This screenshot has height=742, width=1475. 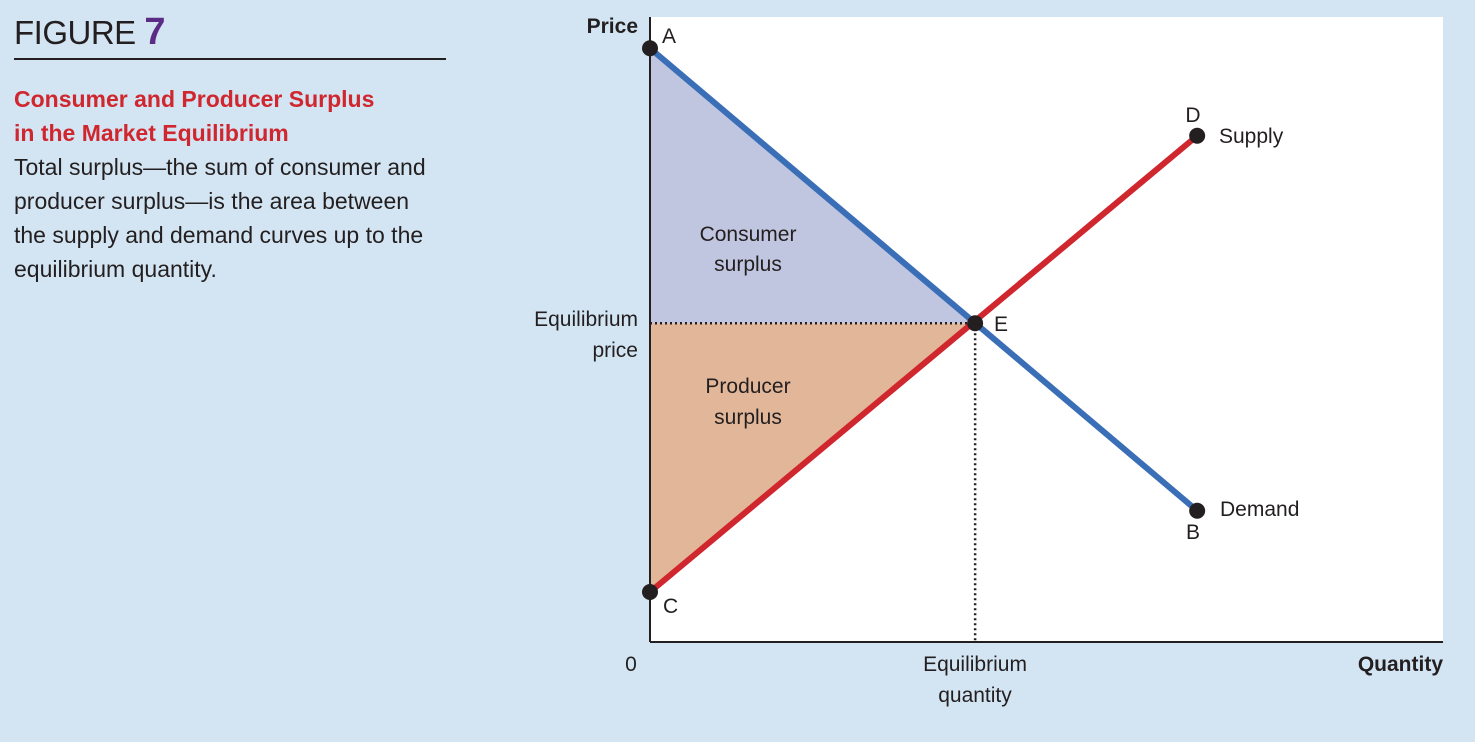 What do you see at coordinates (1259, 509) in the screenshot?
I see `demand-label: Demand` at bounding box center [1259, 509].